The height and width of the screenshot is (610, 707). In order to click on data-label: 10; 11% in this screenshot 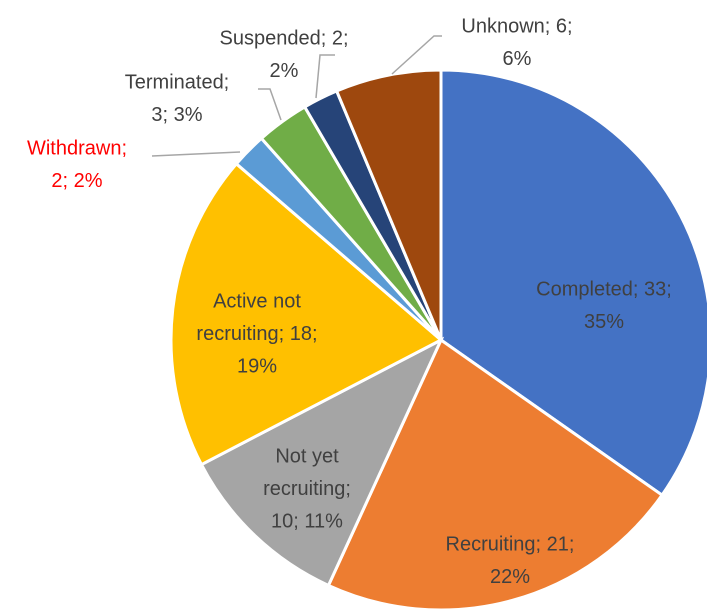, I will do `click(307, 521)`.